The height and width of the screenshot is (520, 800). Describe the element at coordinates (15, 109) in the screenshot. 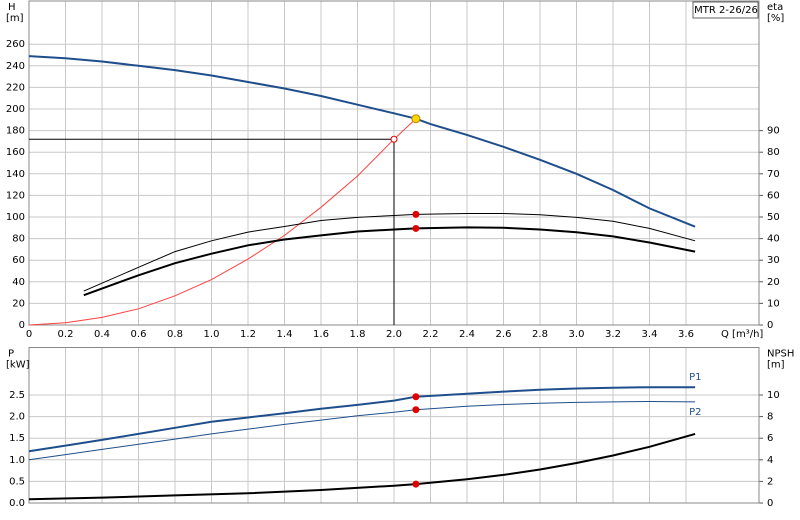

I see `y-tick-label: 200` at that location.